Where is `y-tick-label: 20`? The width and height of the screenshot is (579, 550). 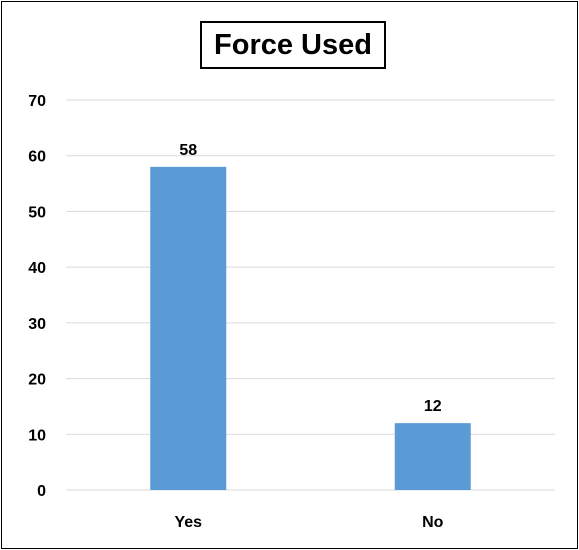
y-tick-label: 20 is located at coordinates (37, 380).